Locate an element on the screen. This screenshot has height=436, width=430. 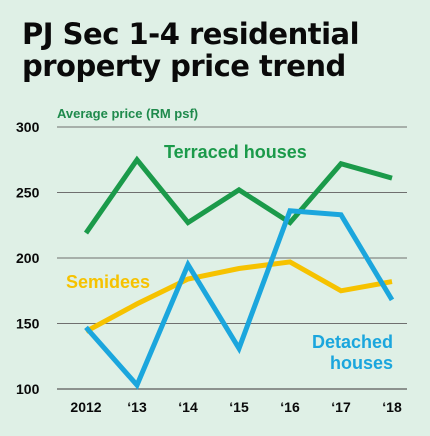
y-tick-label: 300 is located at coordinates (28, 127).